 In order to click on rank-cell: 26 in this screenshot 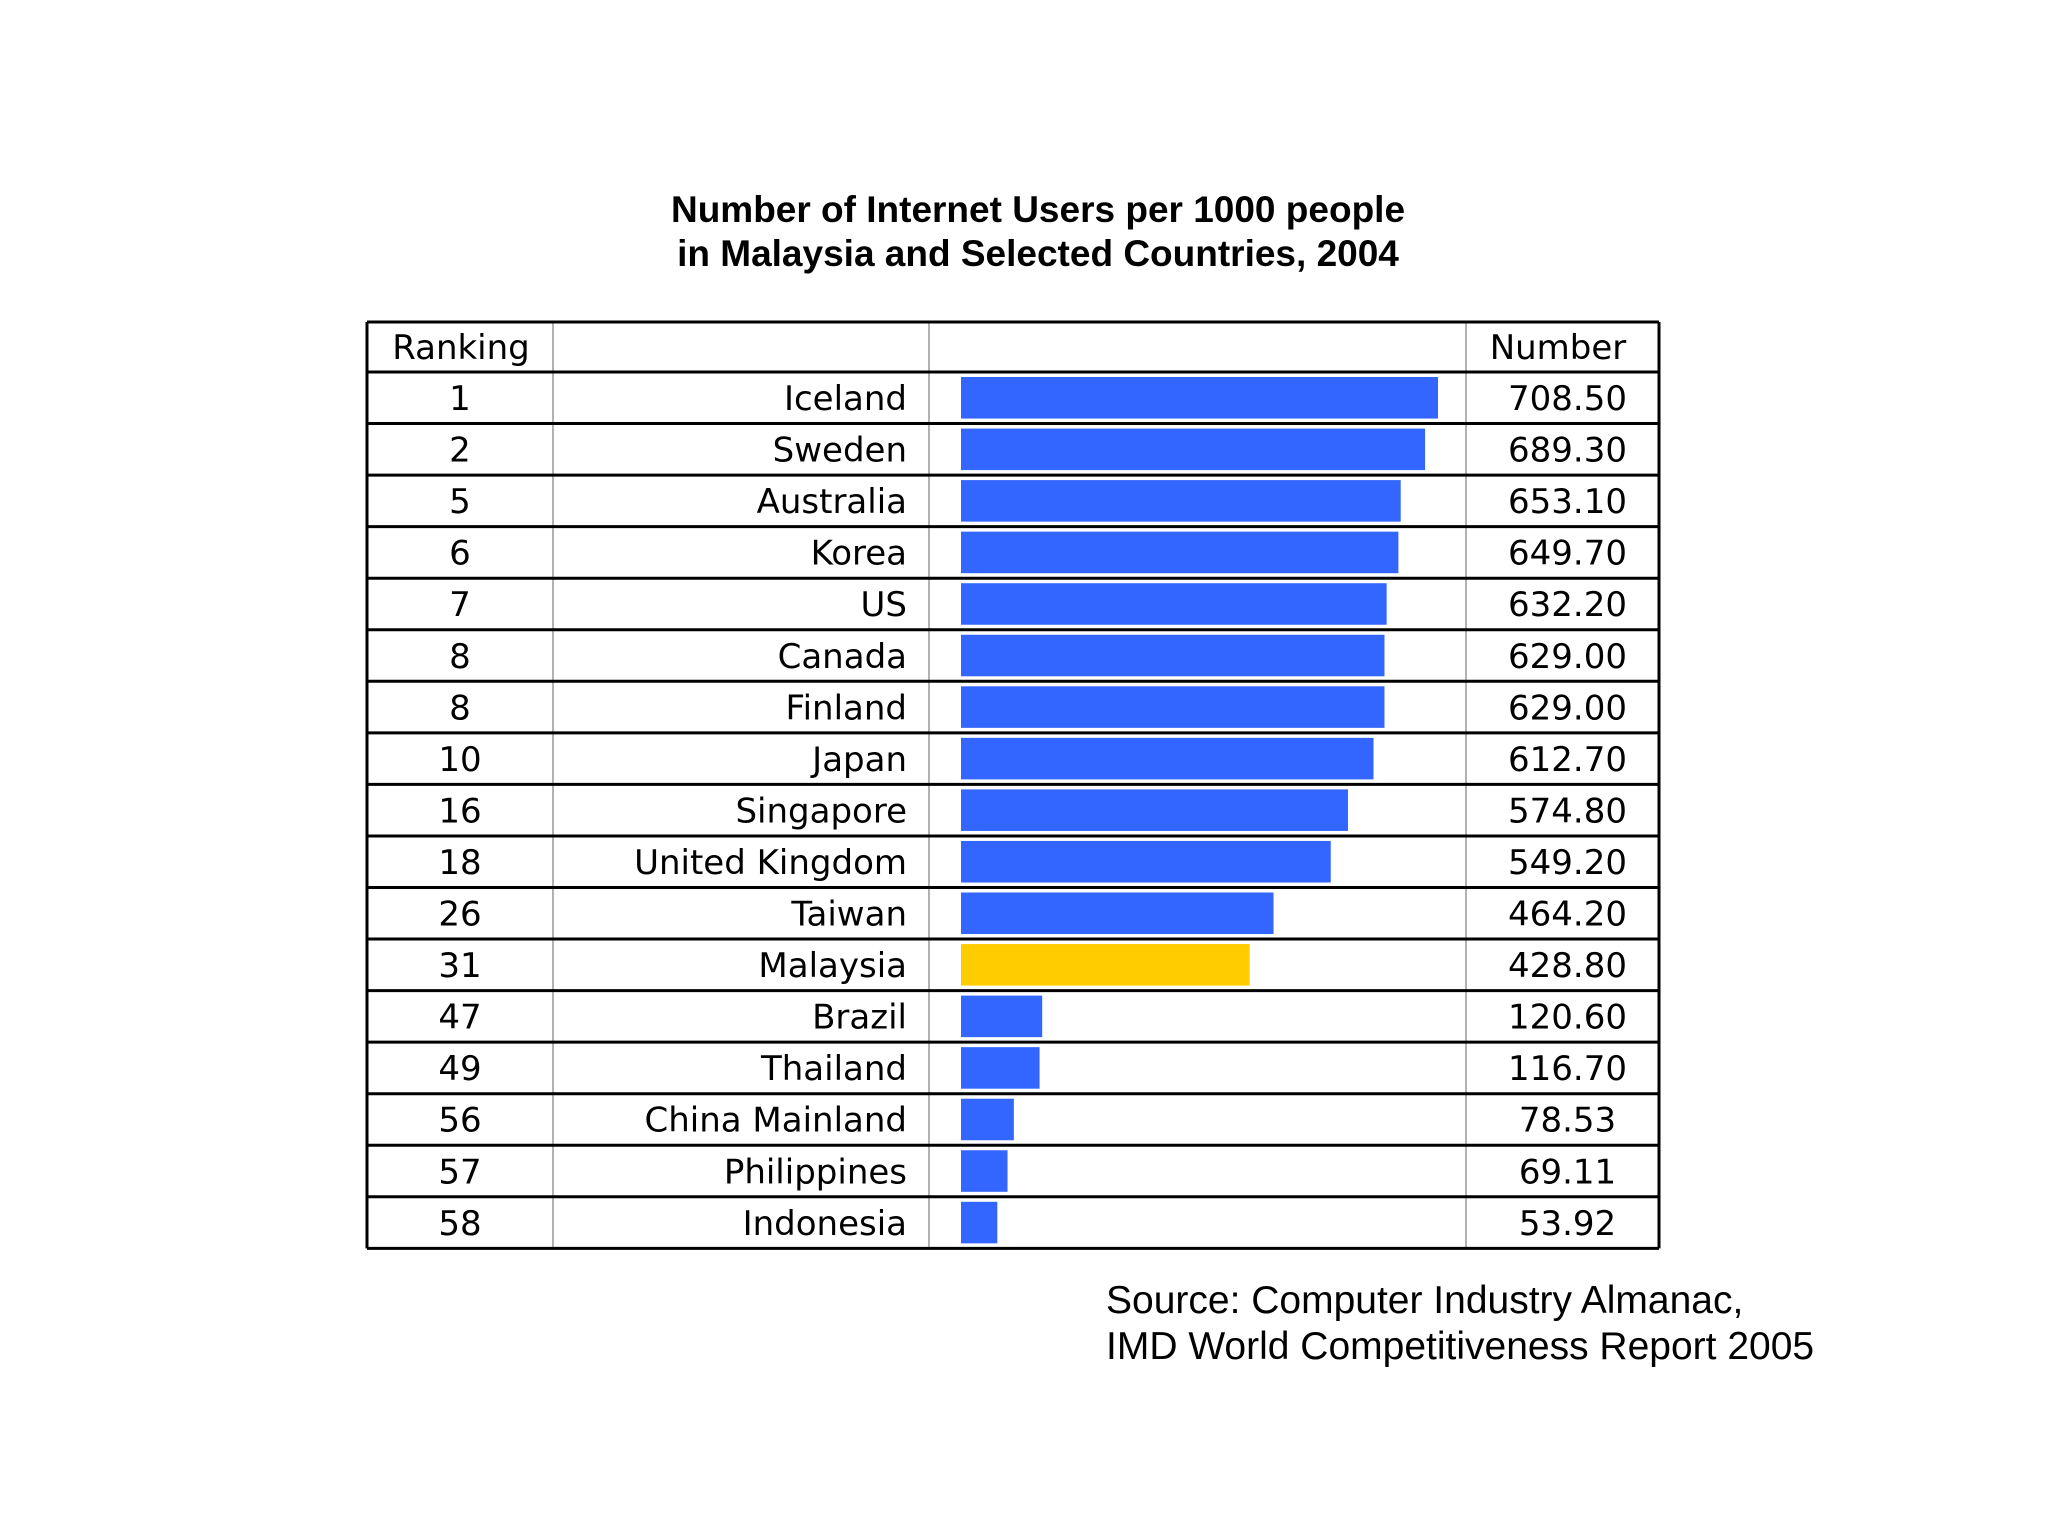, I will do `click(459, 915)`.